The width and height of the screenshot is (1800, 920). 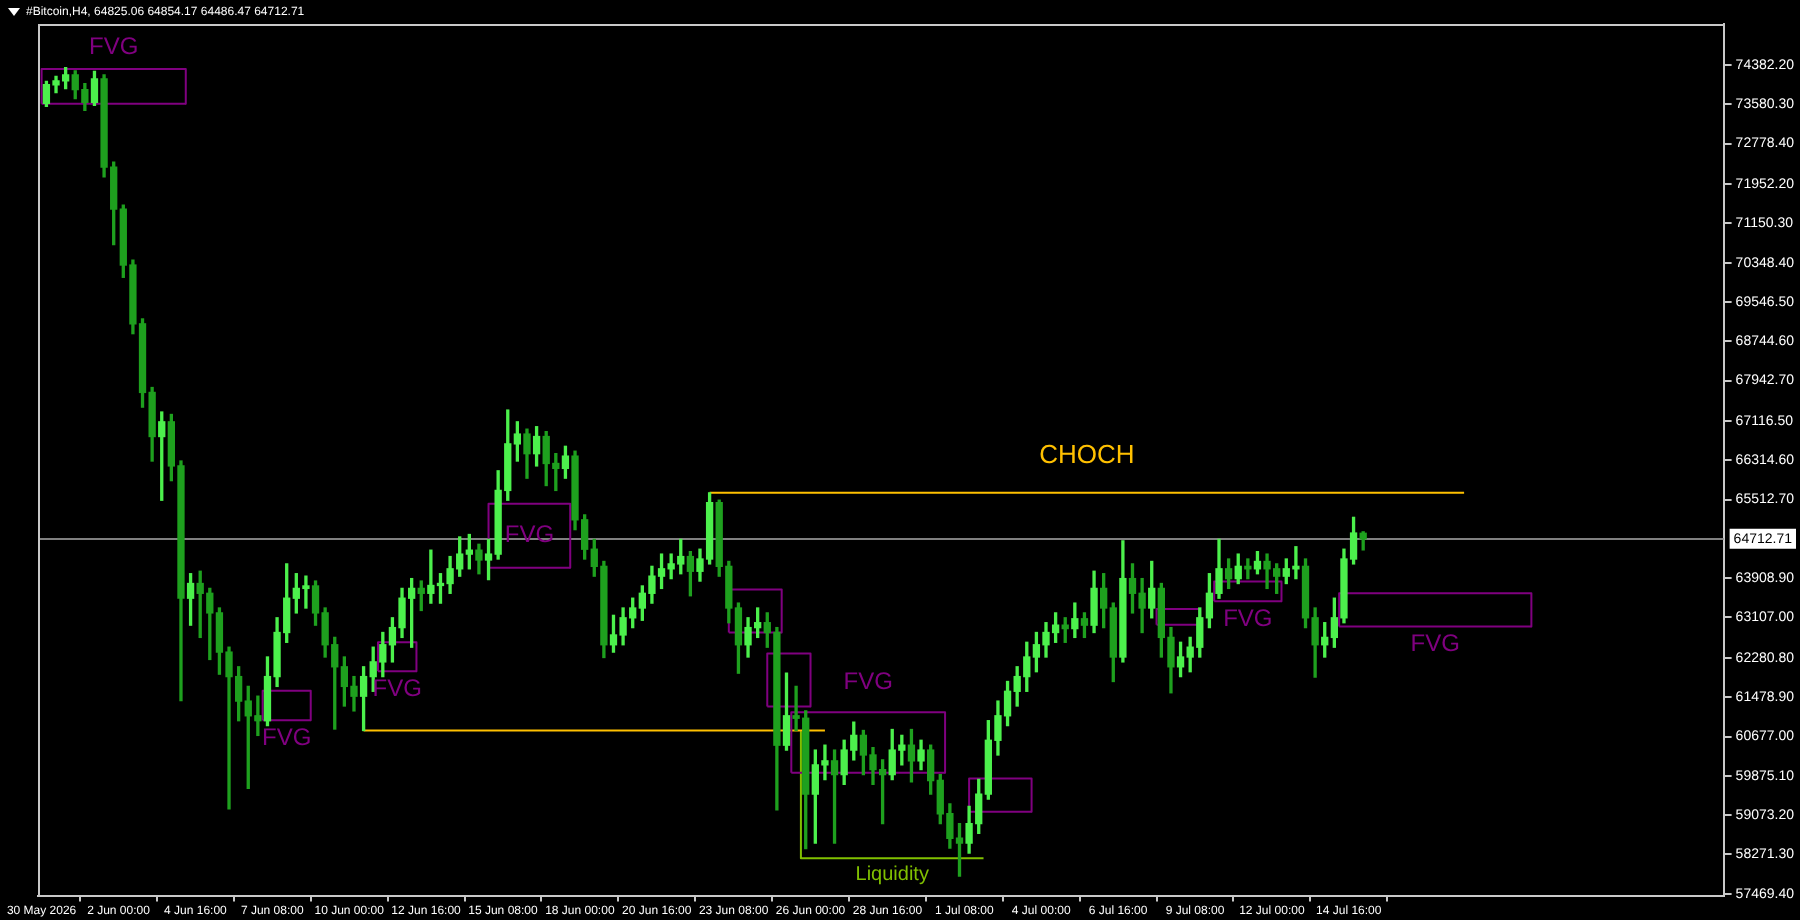 I want to click on series-label: Liquidity, so click(x=892, y=874).